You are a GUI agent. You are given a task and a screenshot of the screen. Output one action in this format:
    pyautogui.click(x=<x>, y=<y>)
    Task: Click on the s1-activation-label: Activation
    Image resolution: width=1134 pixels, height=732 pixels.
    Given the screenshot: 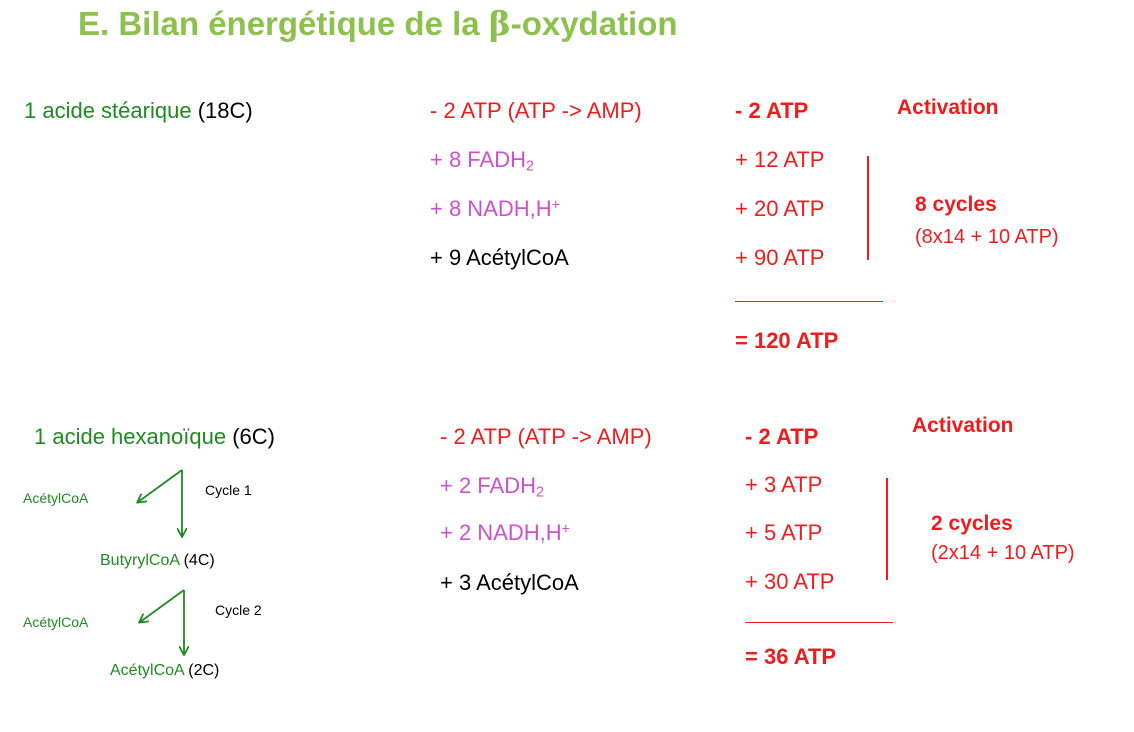 What is the action you would take?
    pyautogui.click(x=948, y=107)
    